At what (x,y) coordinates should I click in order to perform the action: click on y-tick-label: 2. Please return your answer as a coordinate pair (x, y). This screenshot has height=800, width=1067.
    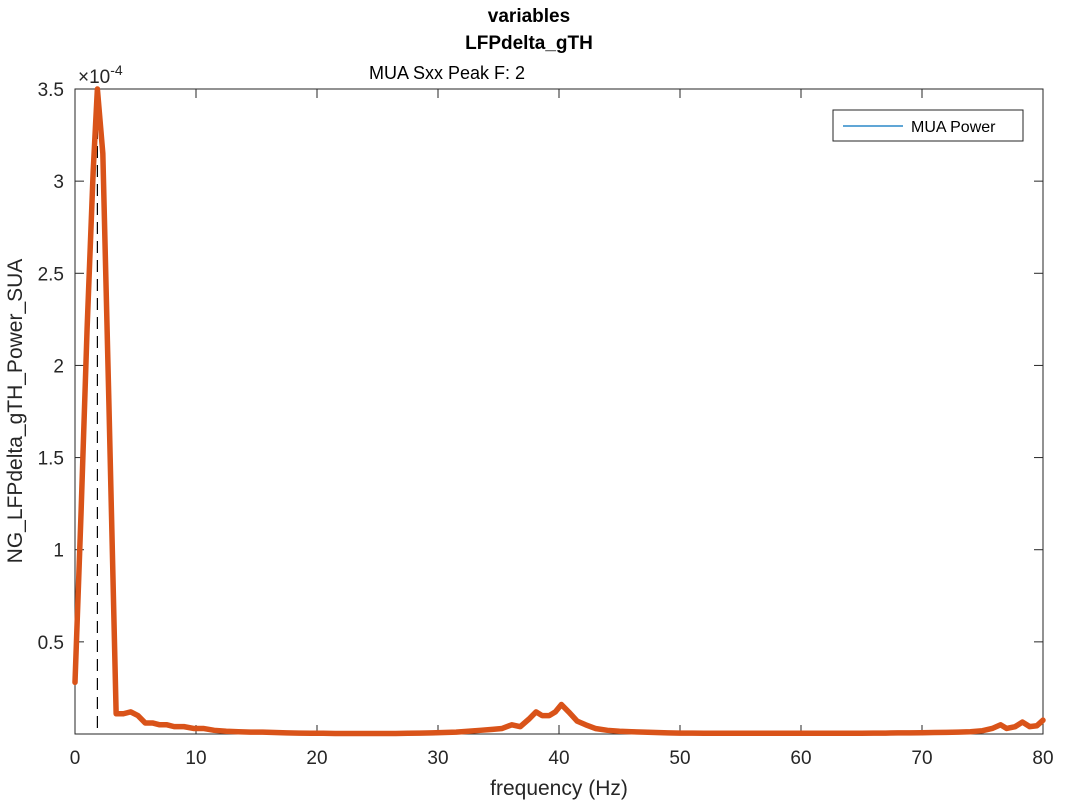
    Looking at the image, I should click on (58, 366).